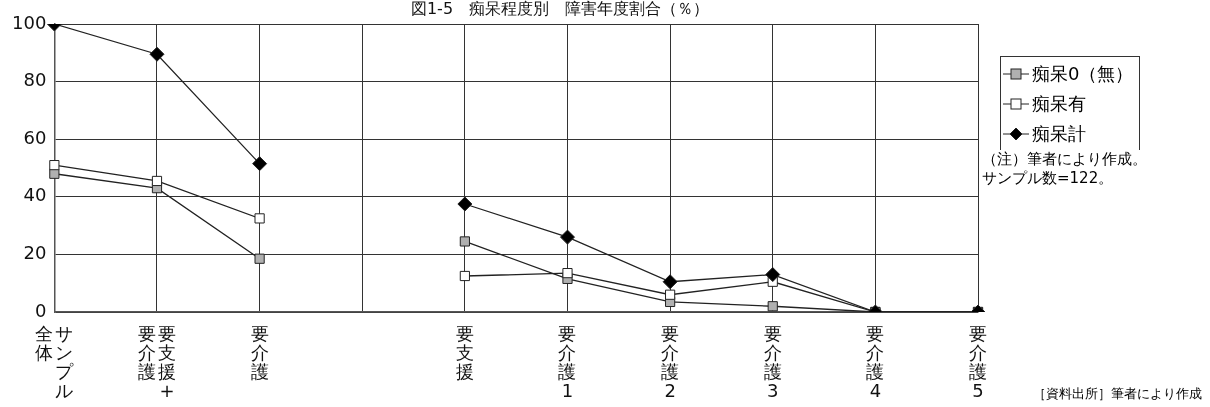 This screenshot has width=1210, height=407. What do you see at coordinates (560, 9) in the screenshot?
I see `chart-title: 図1-5 痴呆程度別 障害年度割合（％）` at bounding box center [560, 9].